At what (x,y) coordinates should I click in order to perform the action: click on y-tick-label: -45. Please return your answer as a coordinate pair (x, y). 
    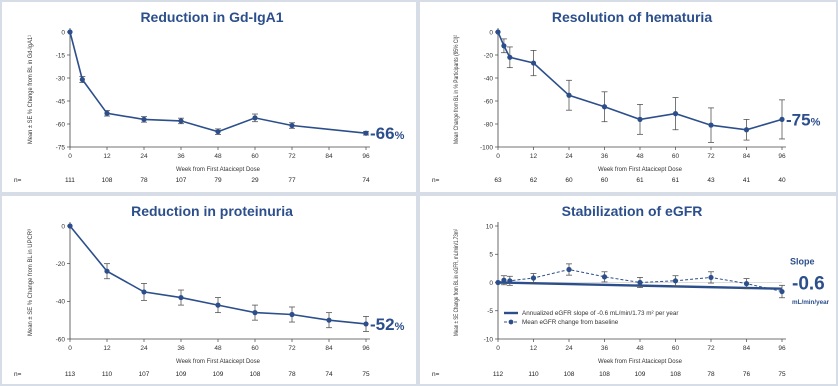
    Looking at the image, I should click on (61, 101).